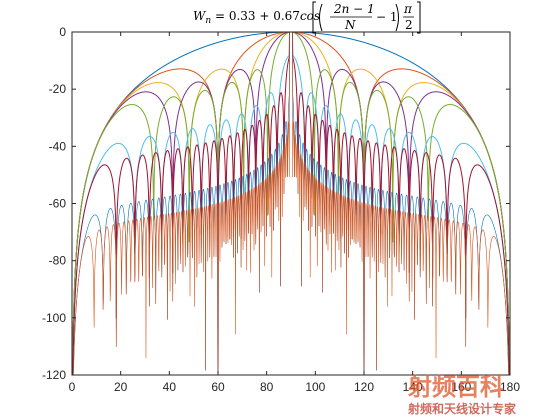  I want to click on watermark-line1: 射频百科, so click(455, 387).